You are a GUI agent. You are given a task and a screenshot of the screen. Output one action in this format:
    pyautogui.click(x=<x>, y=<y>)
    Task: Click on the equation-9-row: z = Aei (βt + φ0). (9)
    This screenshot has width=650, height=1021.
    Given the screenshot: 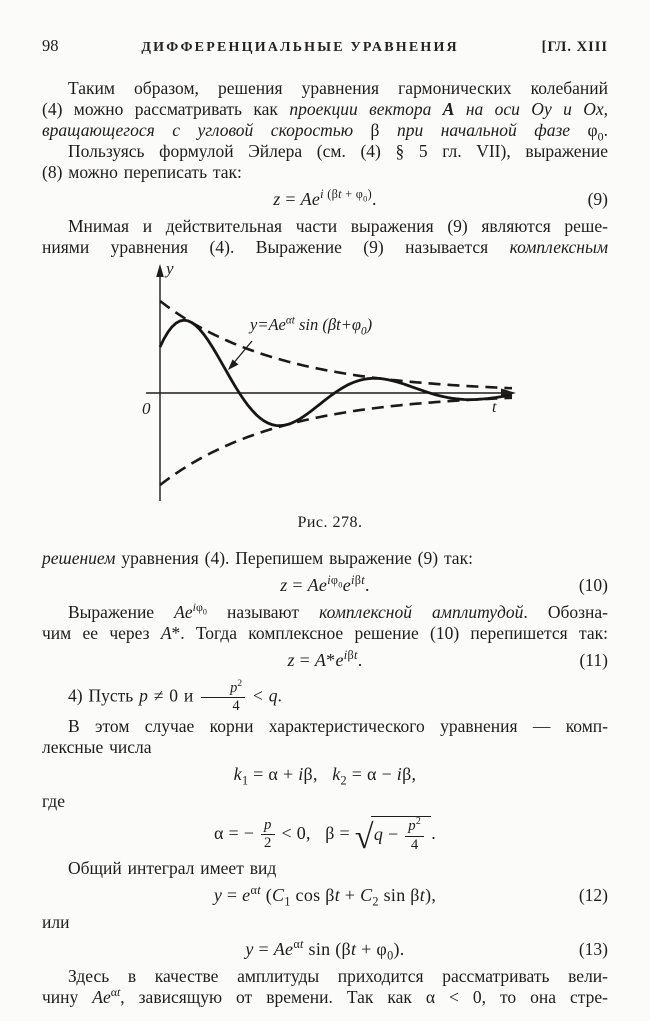 What is the action you would take?
    pyautogui.click(x=325, y=199)
    